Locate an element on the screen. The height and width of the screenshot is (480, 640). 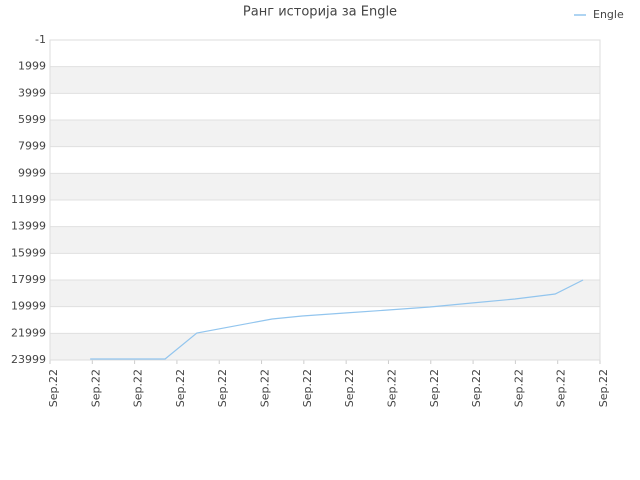
y-tick-label: 19999 is located at coordinates (28, 306).